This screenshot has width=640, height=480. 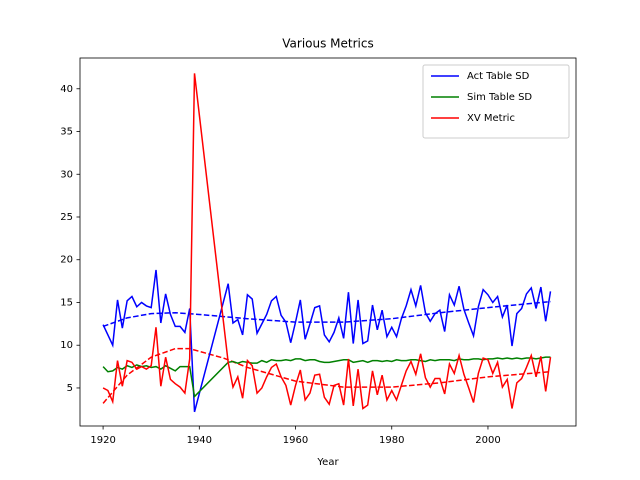 What do you see at coordinates (66, 217) in the screenshot?
I see `y-tick-label: 25` at bounding box center [66, 217].